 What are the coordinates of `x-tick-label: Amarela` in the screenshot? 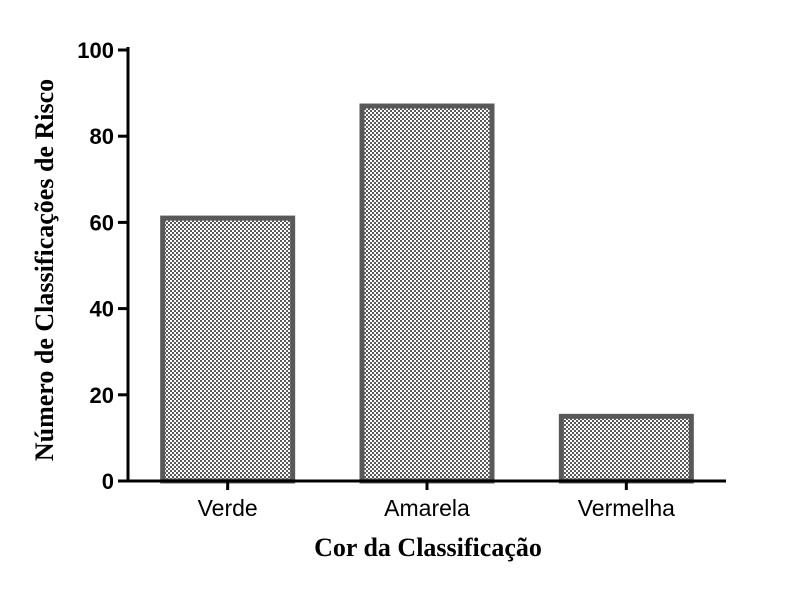 It's located at (427, 508).